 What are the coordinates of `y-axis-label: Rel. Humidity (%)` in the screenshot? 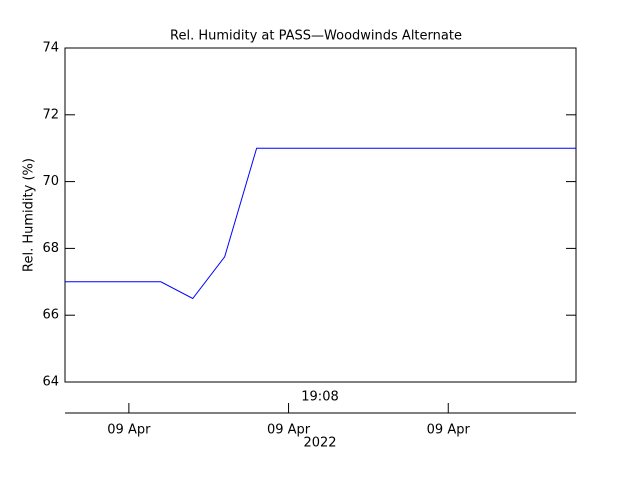 It's located at (29, 215).